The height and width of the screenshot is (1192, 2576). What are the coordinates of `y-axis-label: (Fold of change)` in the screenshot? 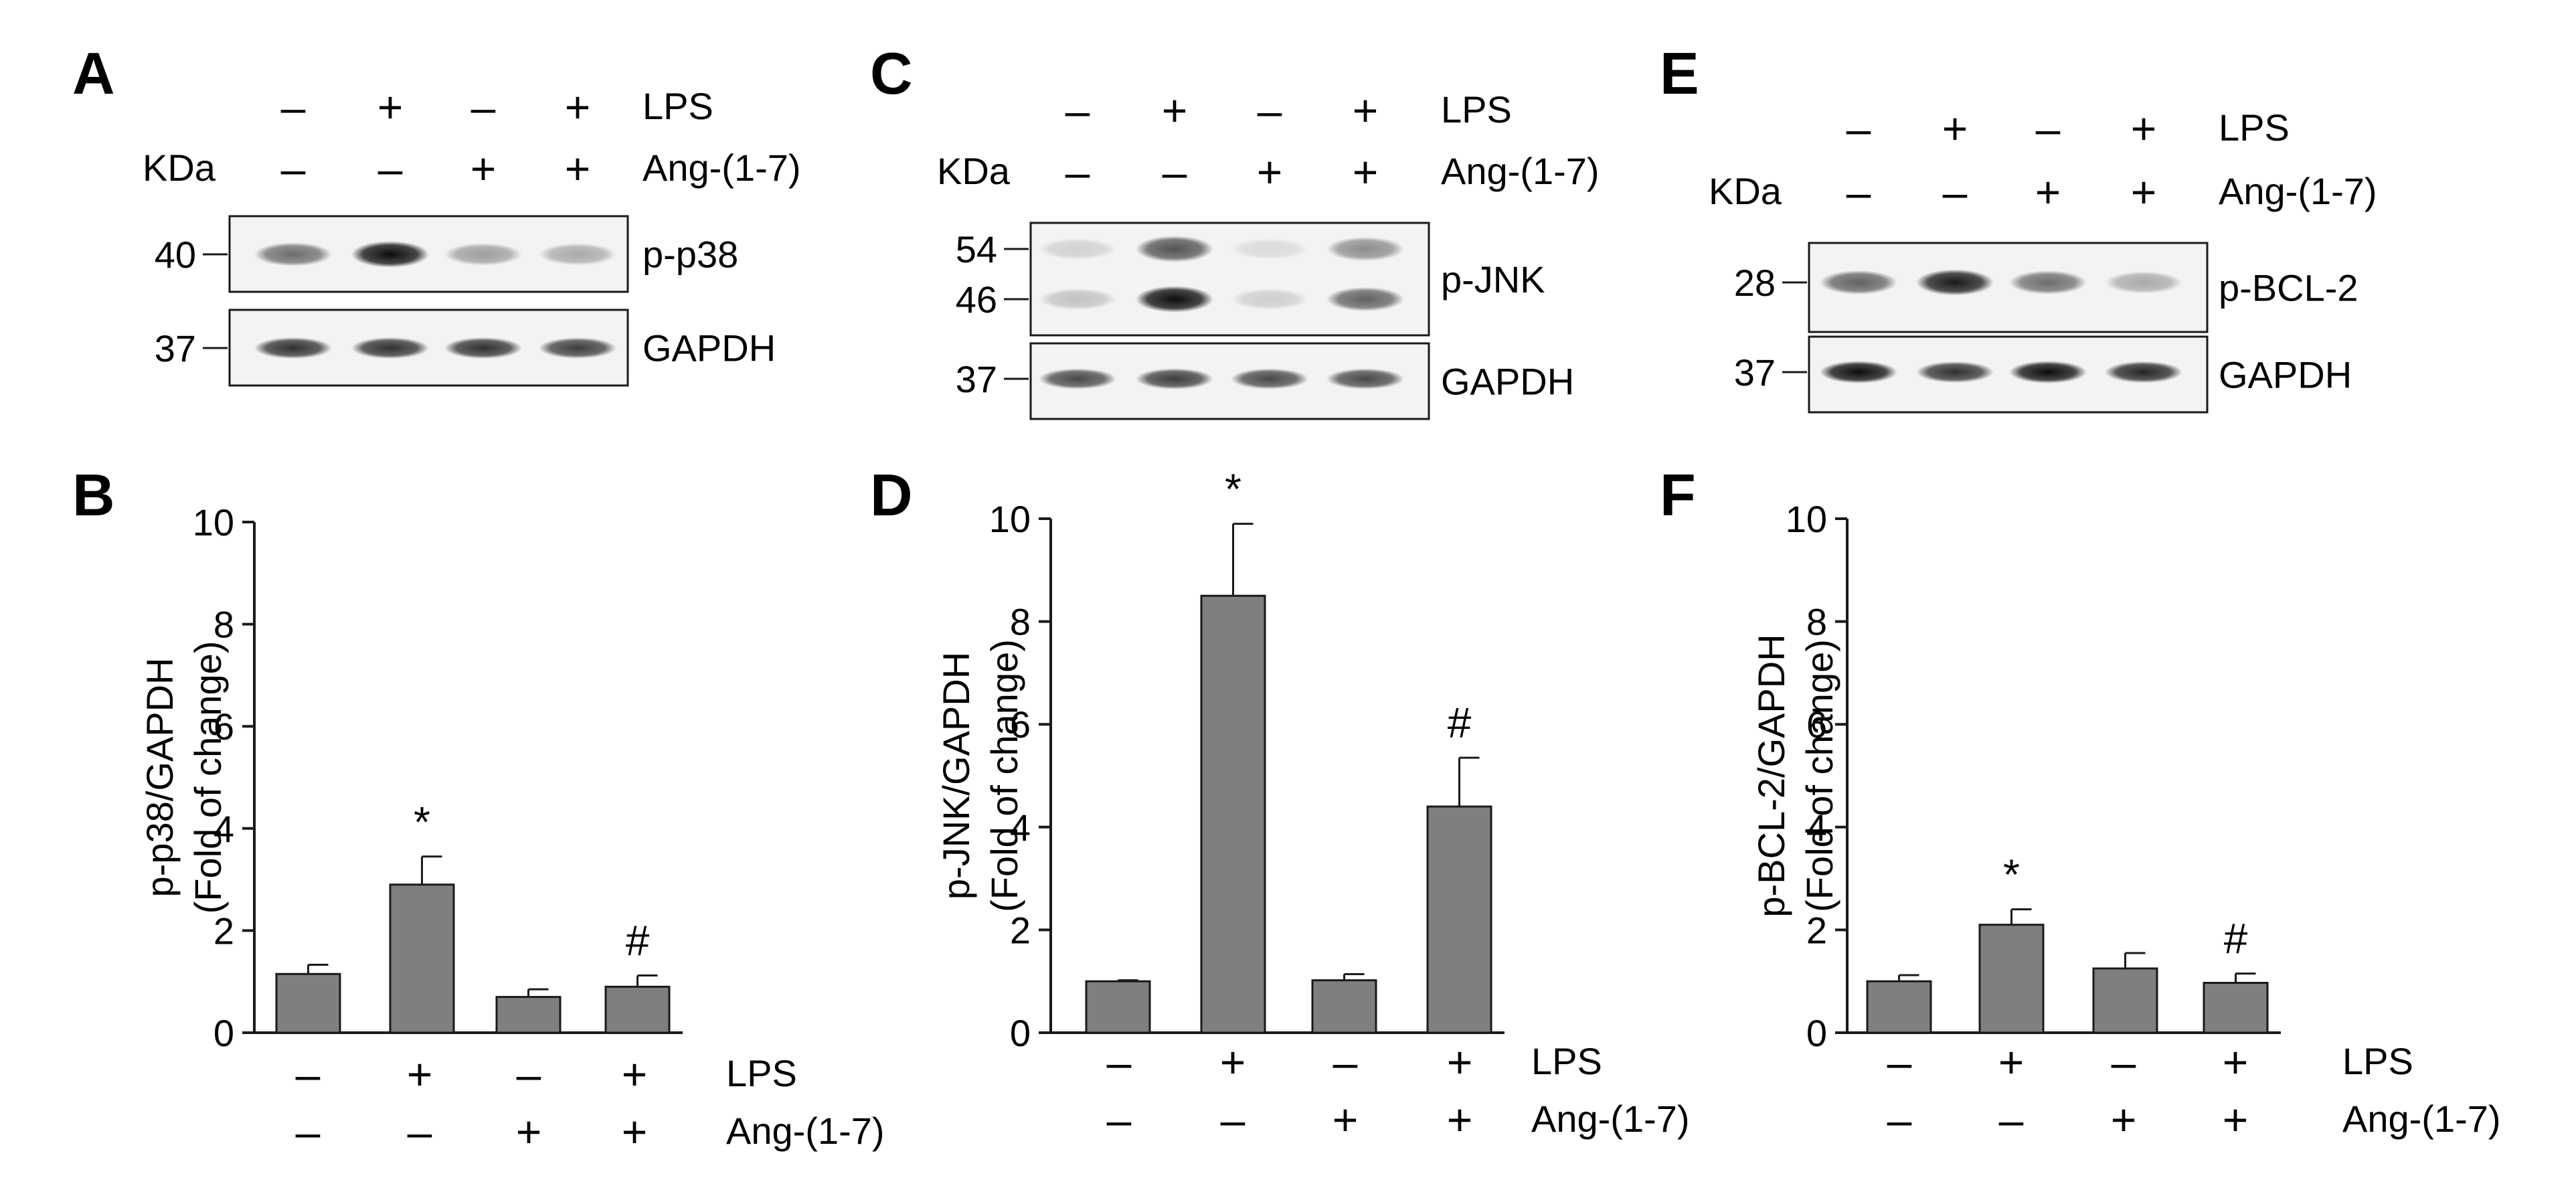 It's located at (208, 777).